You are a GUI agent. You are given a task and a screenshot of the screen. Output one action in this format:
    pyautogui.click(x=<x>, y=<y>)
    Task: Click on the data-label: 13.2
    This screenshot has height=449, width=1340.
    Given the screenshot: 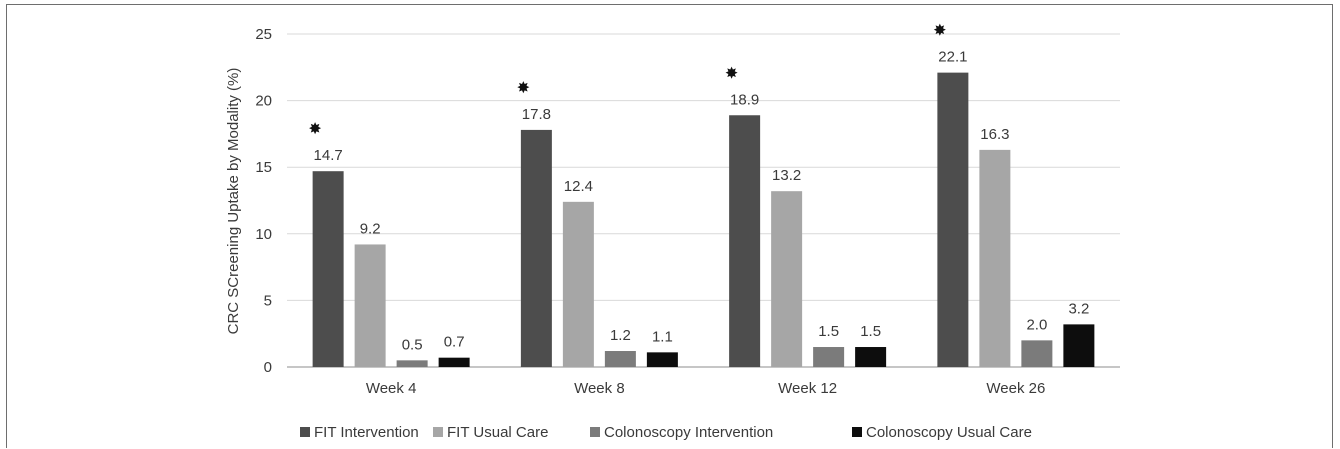 What is the action you would take?
    pyautogui.click(x=786, y=175)
    